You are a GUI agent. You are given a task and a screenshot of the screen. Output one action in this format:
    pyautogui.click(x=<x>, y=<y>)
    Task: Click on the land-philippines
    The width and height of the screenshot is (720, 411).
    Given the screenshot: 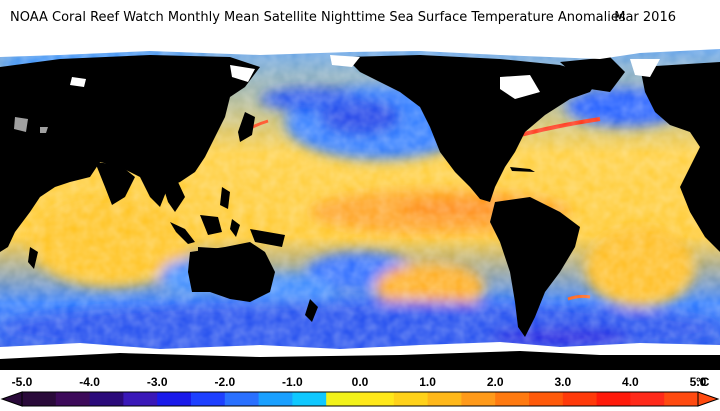 What is the action you would take?
    pyautogui.click(x=225, y=198)
    